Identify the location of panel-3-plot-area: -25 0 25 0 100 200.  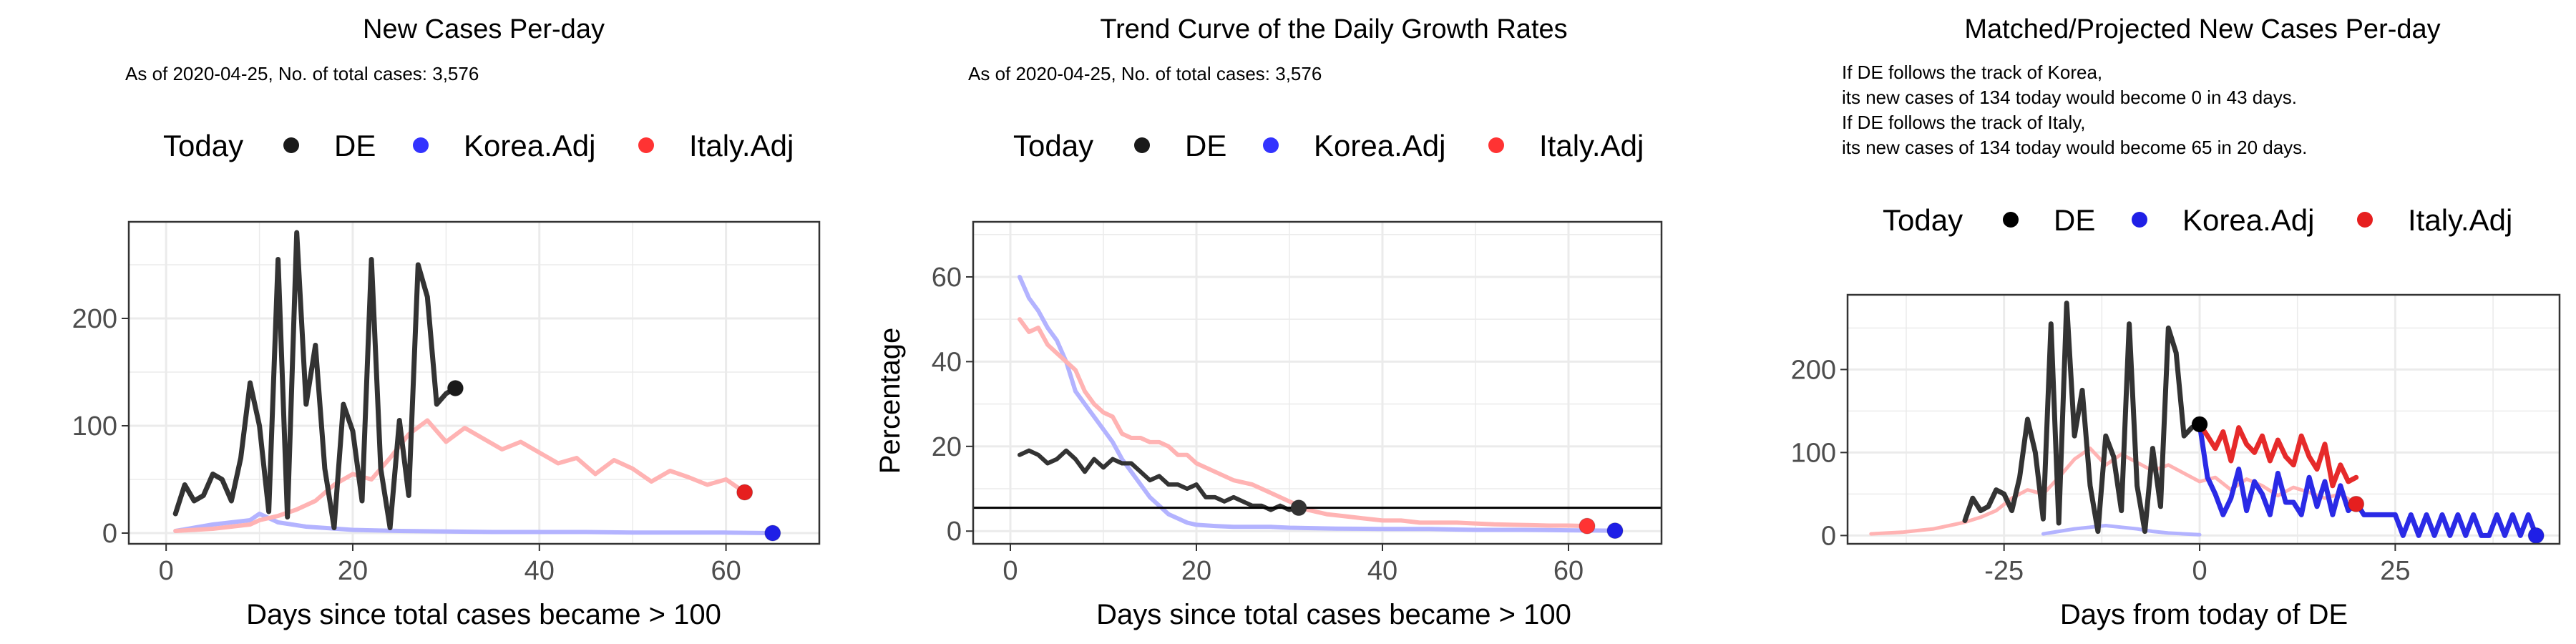
(2176, 439).